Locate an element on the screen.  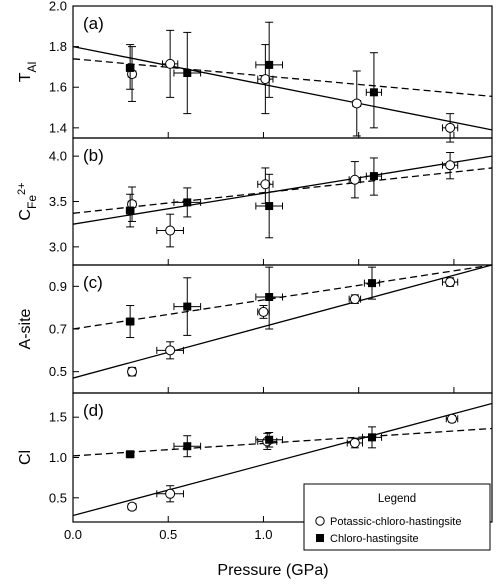
y-tick-label-0-3: 2.0 is located at coordinates (58, 7).